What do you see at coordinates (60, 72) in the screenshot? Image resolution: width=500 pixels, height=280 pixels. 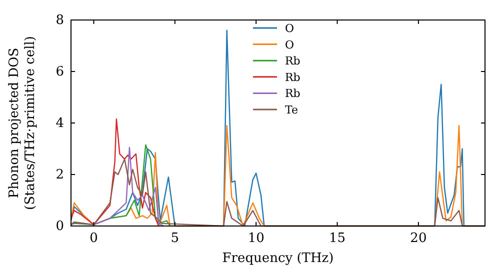 I see `y-tick-label: 6` at bounding box center [60, 72].